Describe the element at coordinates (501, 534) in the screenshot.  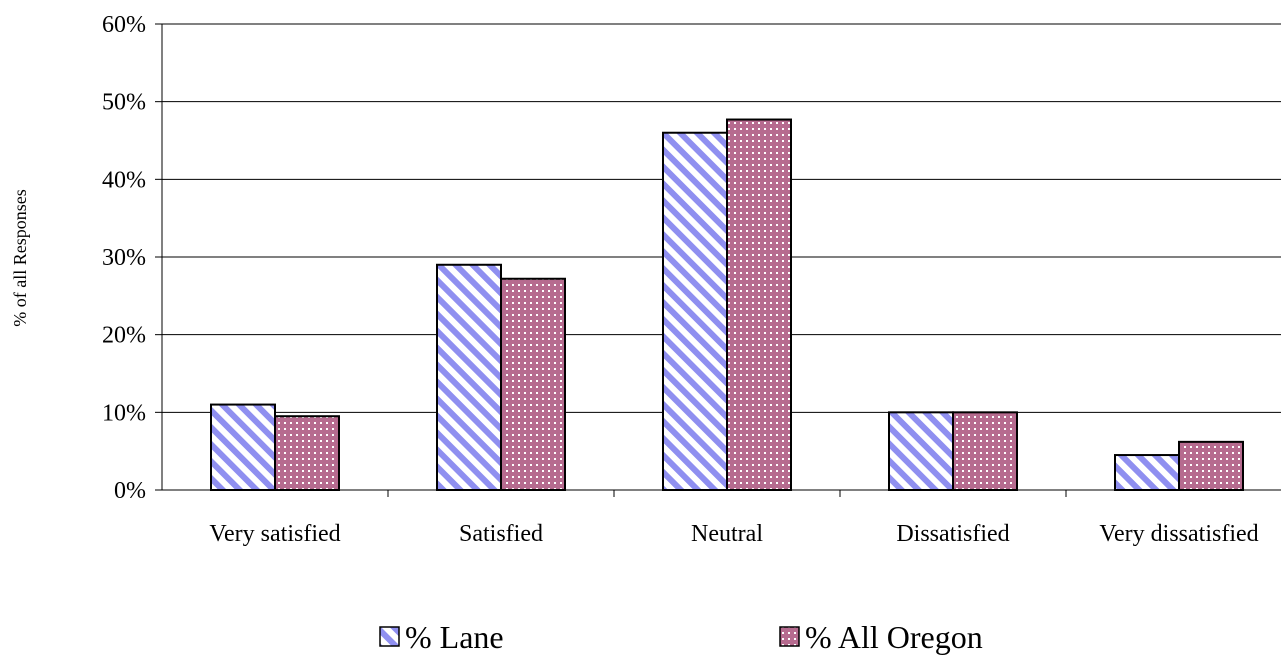
I see `x-tick-label: Satisfied` at that location.